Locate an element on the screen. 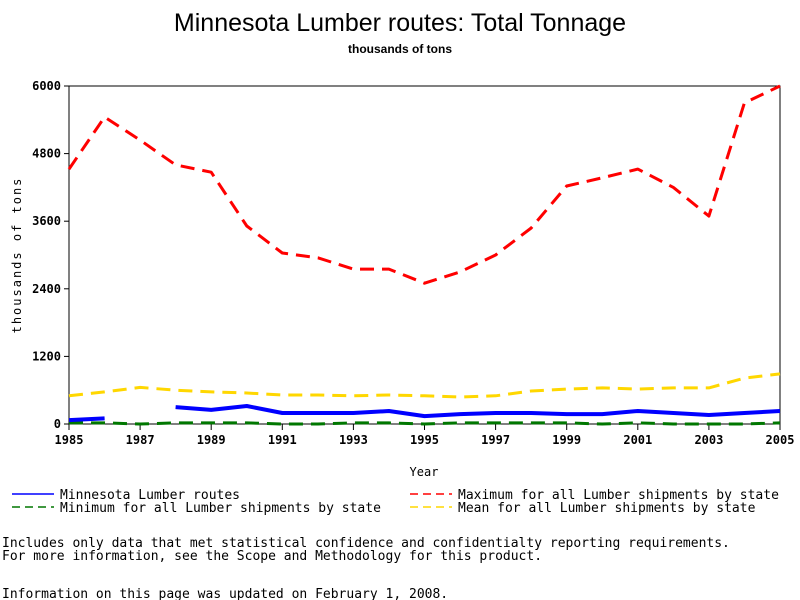 The image size is (800, 600). y-tick-label: 0 is located at coordinates (57, 424).